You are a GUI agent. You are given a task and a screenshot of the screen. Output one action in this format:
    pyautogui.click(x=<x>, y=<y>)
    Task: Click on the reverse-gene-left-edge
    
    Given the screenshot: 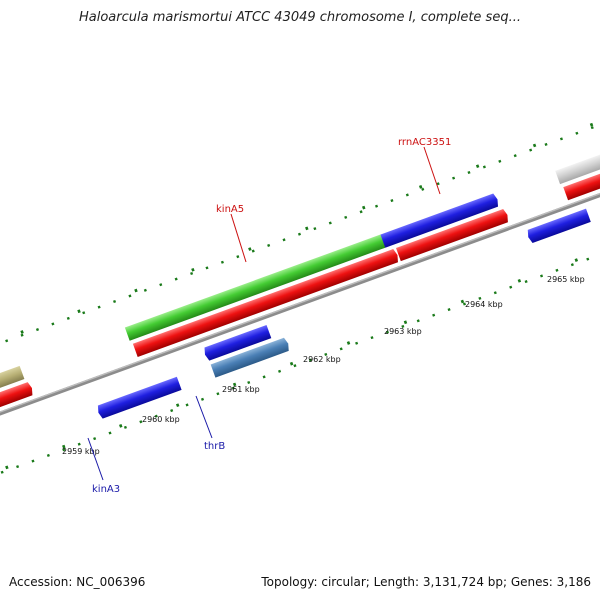 What is the action you would take?
    pyautogui.click(x=17, y=394)
    